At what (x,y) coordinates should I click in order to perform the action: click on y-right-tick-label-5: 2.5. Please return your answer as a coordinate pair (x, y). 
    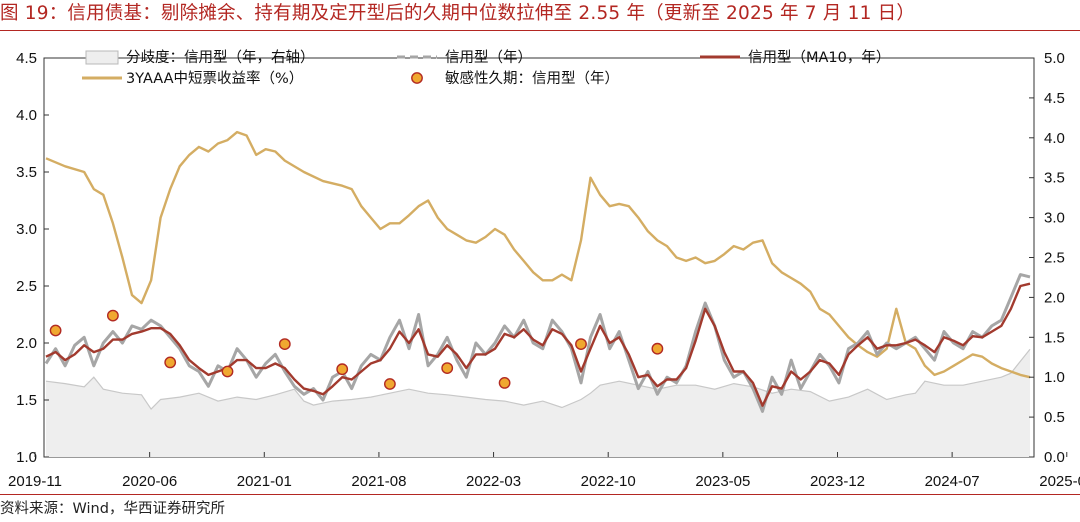
    Looking at the image, I should click on (1054, 258).